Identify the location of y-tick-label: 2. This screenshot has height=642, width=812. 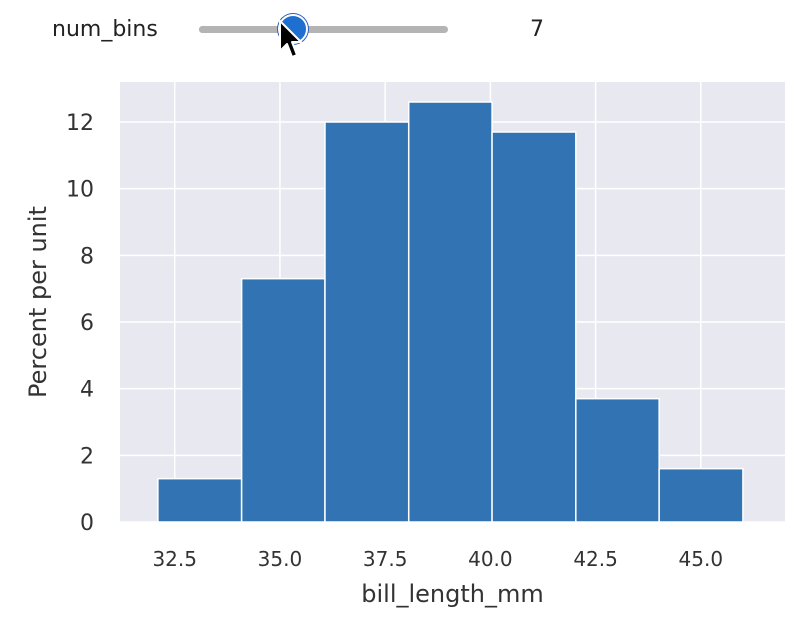
(87, 456).